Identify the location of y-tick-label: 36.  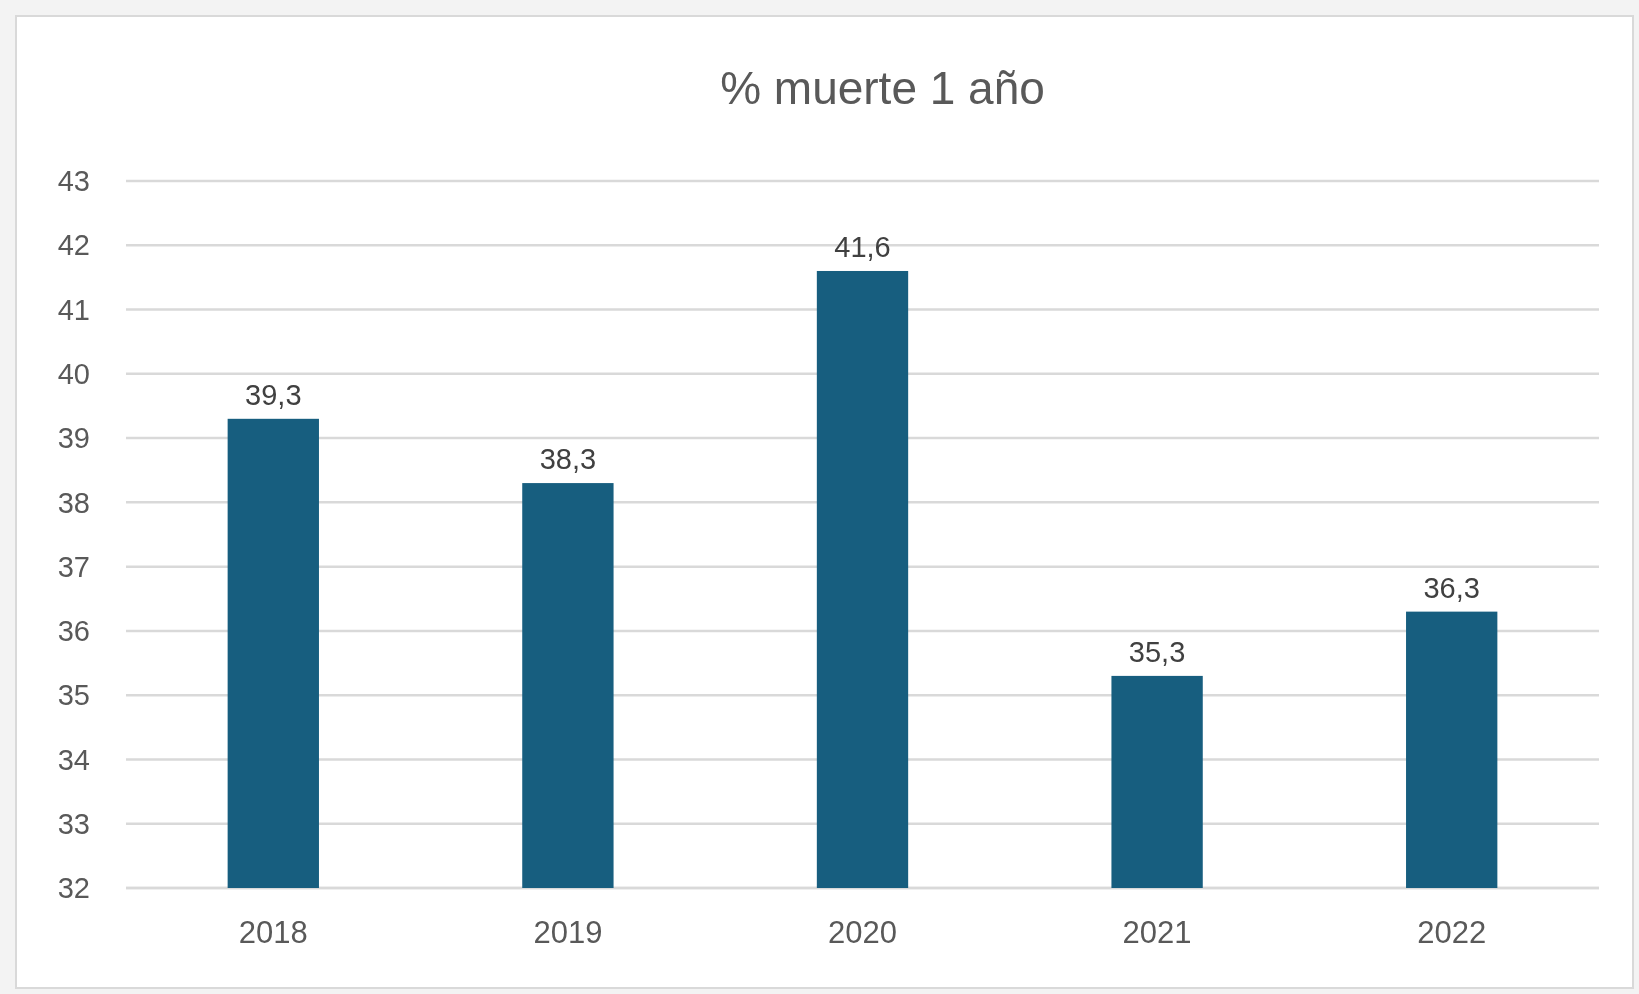
(73, 631).